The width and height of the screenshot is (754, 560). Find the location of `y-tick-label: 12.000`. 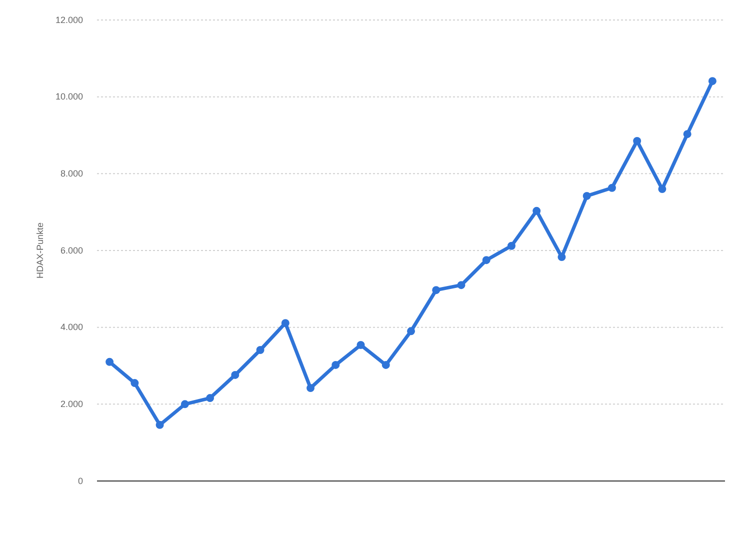

y-tick-label: 12.000 is located at coordinates (69, 19).